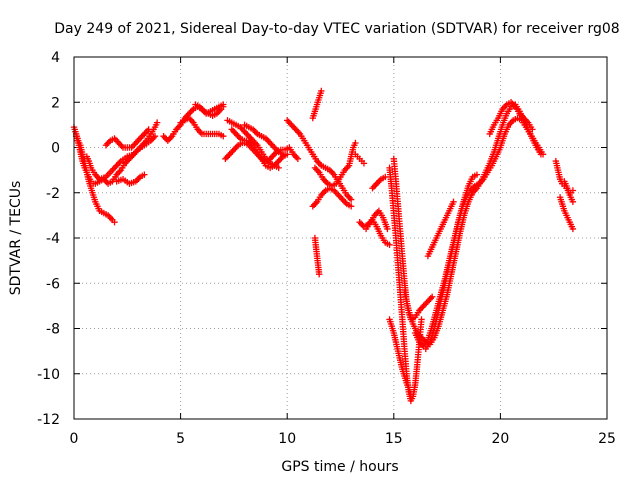  I want to click on x-axis-label: GPS time / hours, so click(339, 467).